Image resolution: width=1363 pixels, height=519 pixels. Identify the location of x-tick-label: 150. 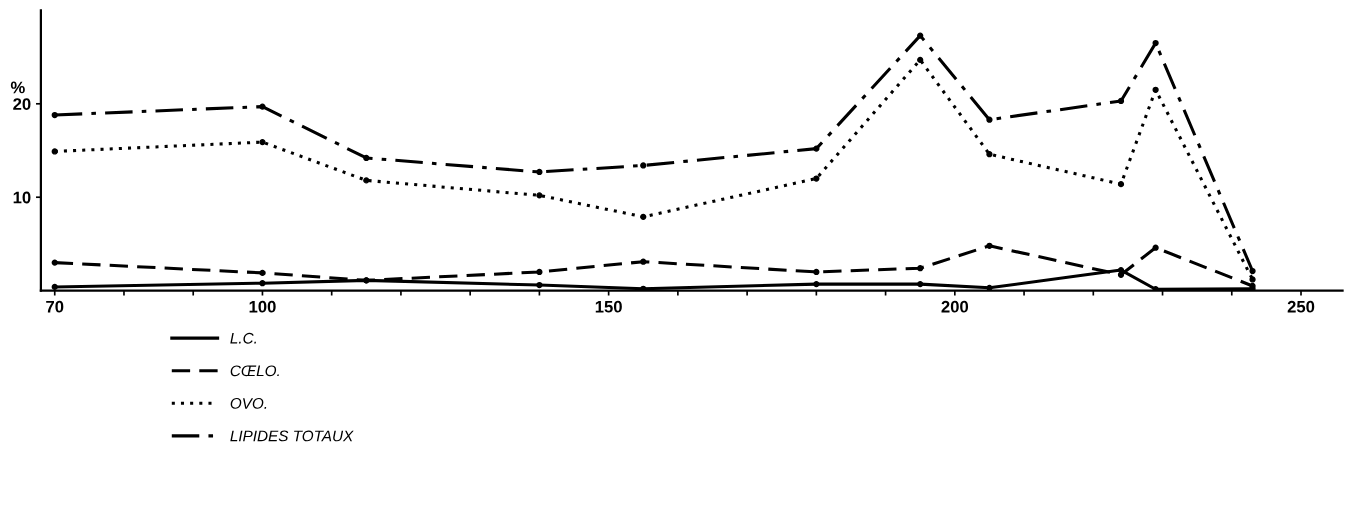
(608, 306).